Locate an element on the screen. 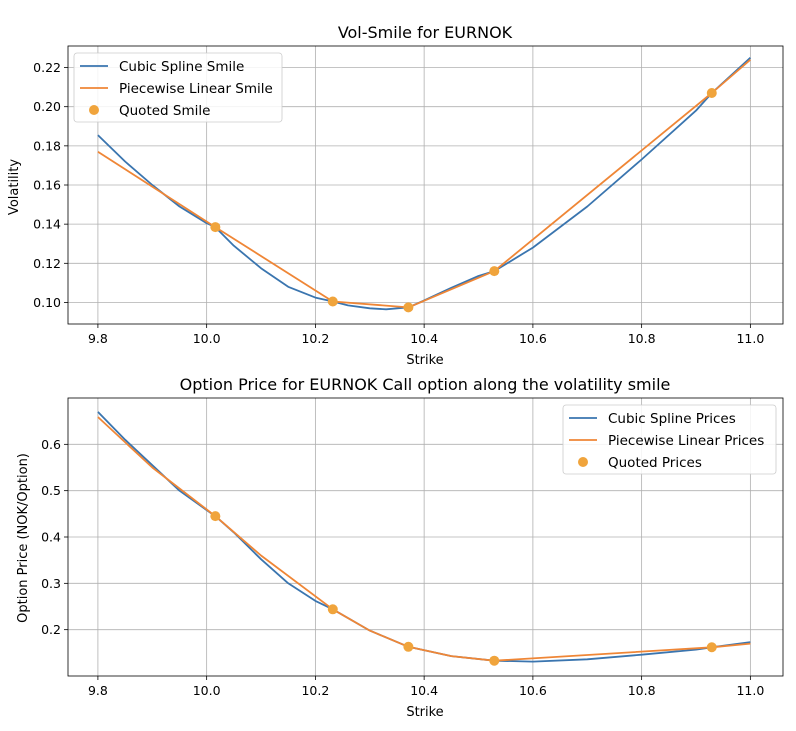  legend-entry-label: Cubic Spline Prices is located at coordinates (672, 419).